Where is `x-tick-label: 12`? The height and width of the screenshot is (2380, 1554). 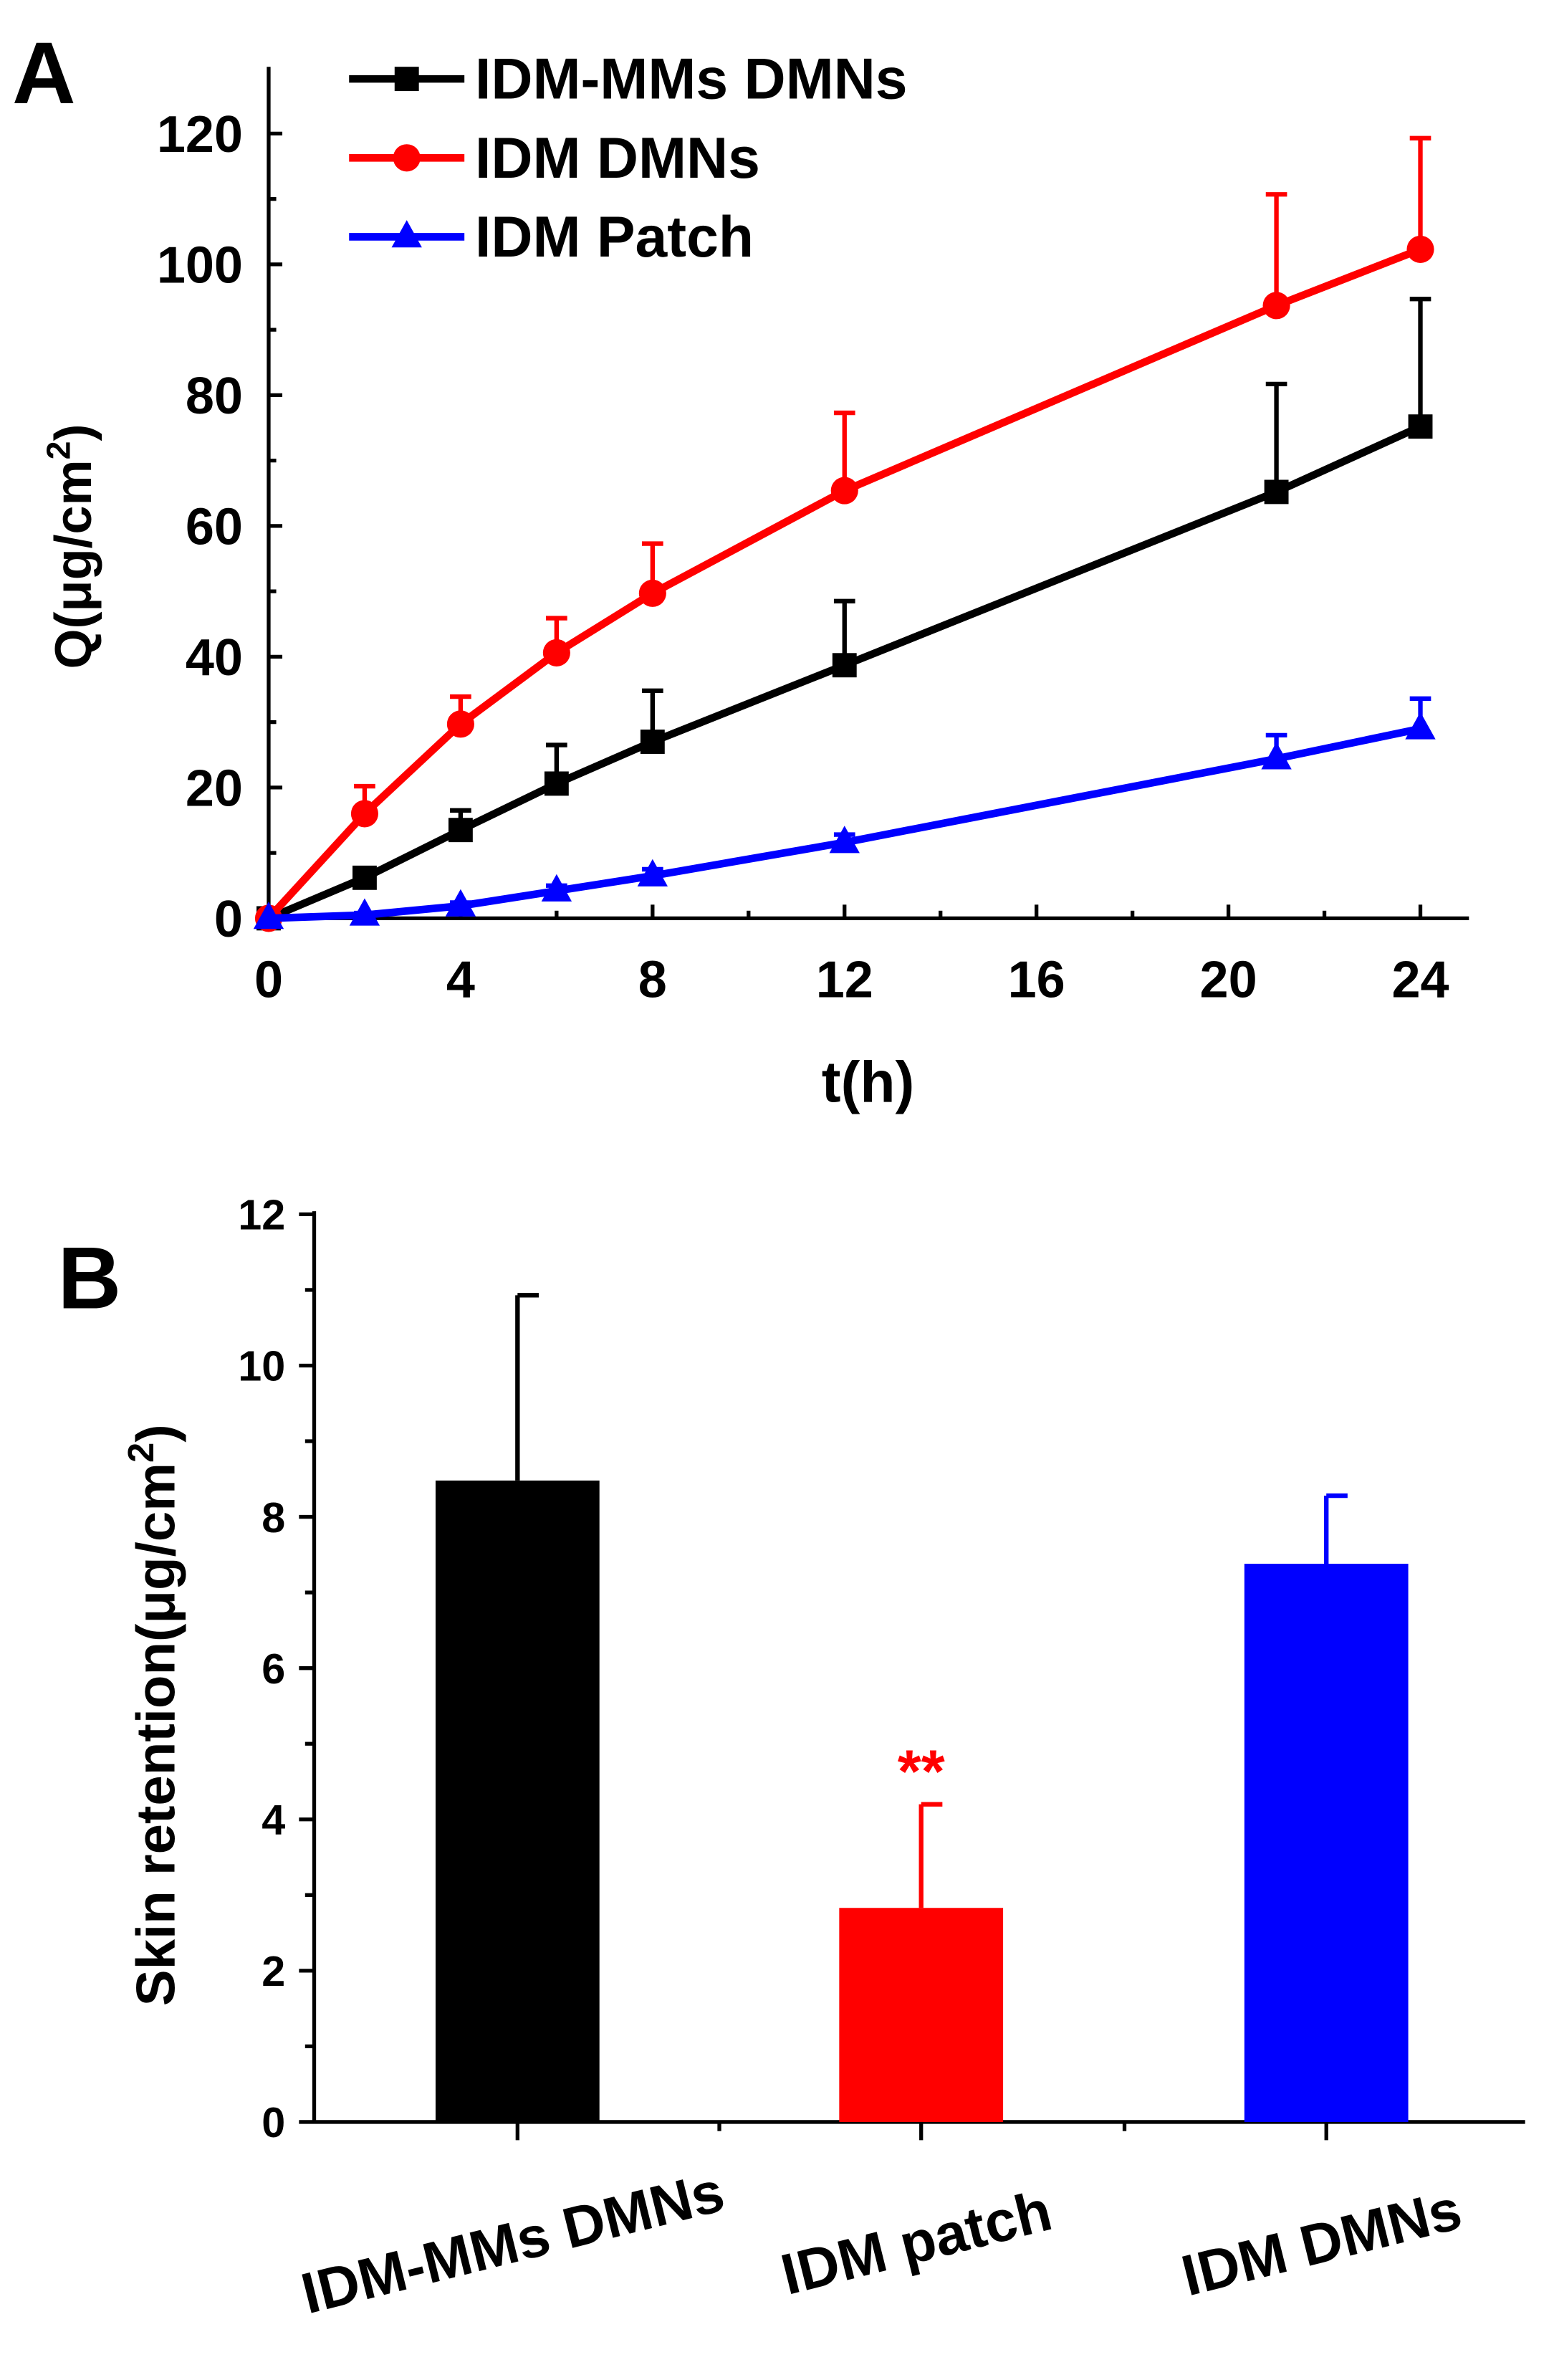
x-tick-label: 12 is located at coordinates (845, 980).